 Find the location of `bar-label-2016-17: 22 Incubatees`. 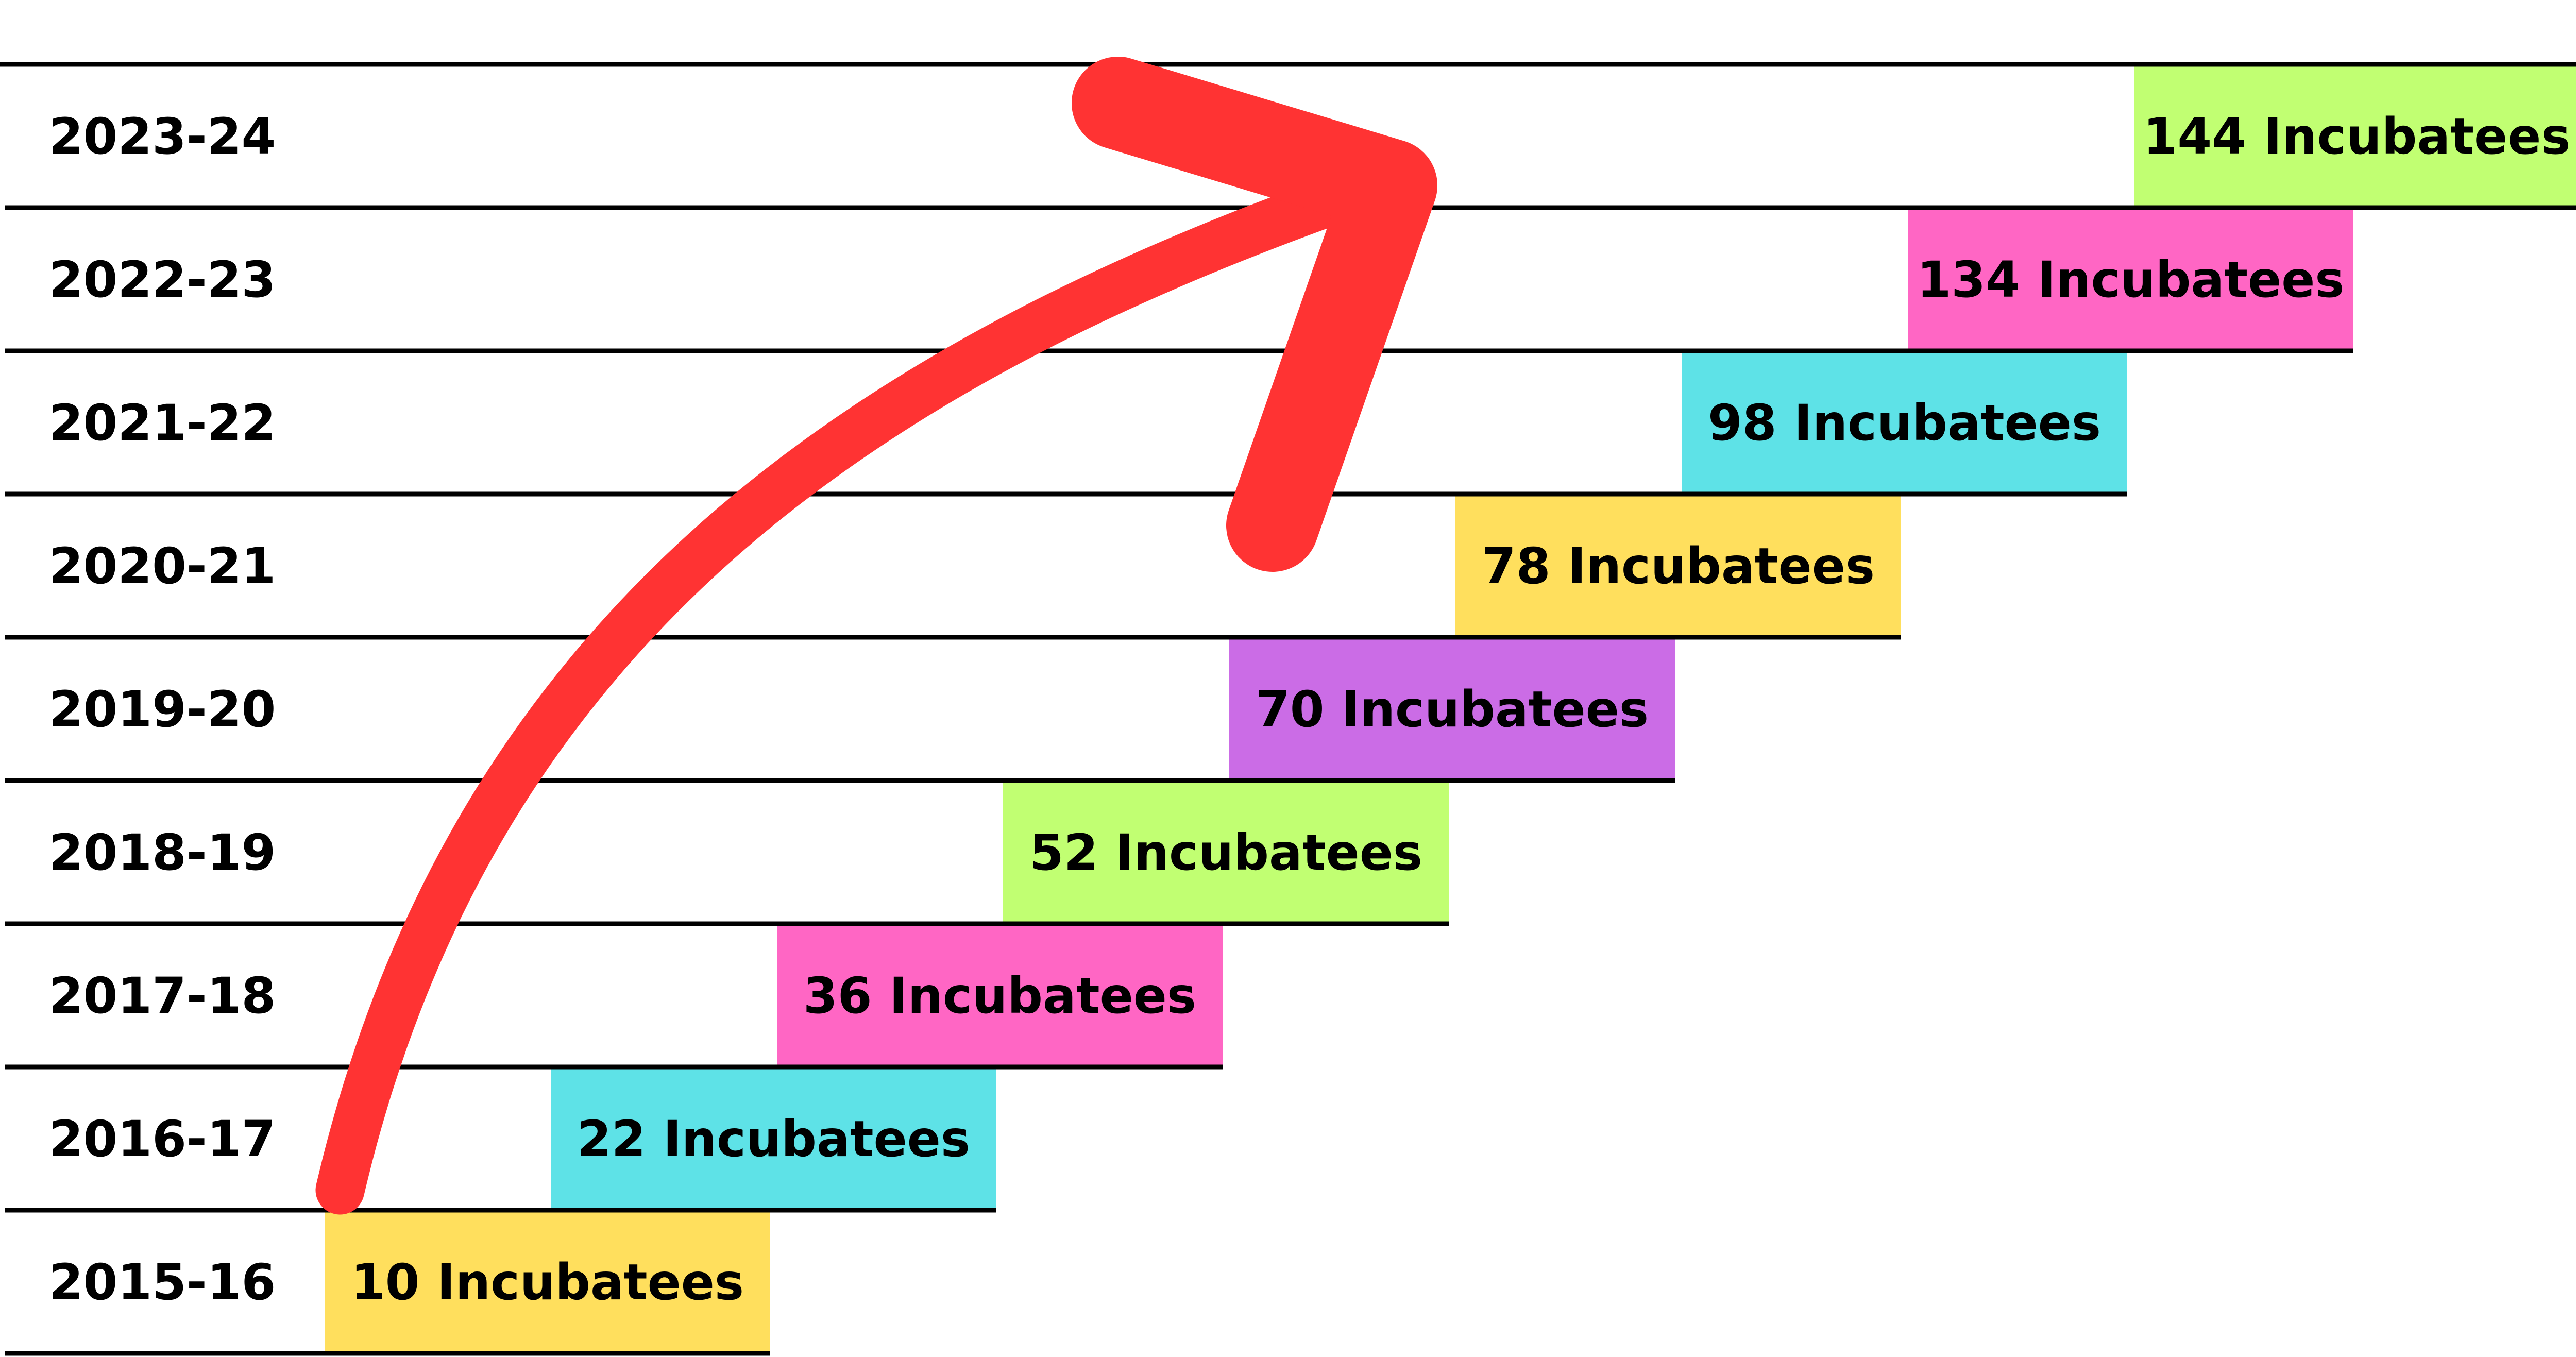

bar-label-2016-17: 22 Incubatees is located at coordinates (773, 1139).